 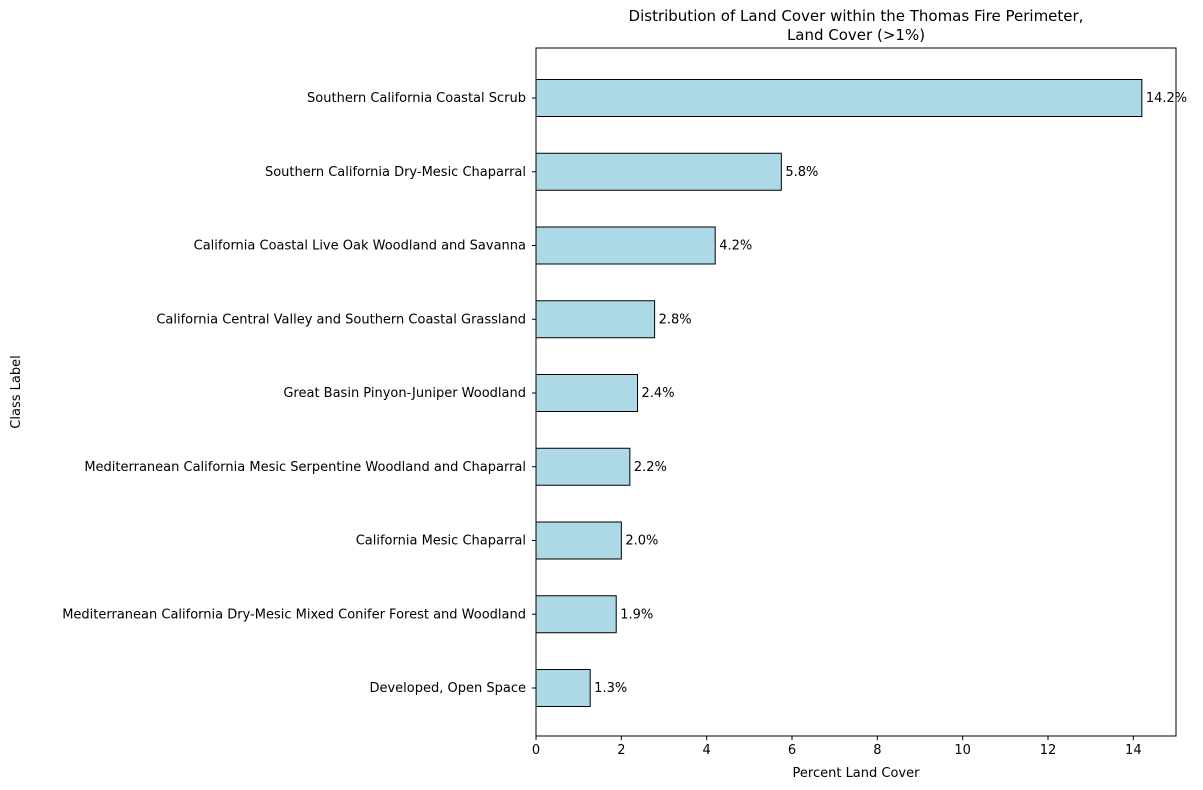 What do you see at coordinates (837, 747) in the screenshot?
I see `x-ticks: 0 2 4 6 8 10 12 14` at bounding box center [837, 747].